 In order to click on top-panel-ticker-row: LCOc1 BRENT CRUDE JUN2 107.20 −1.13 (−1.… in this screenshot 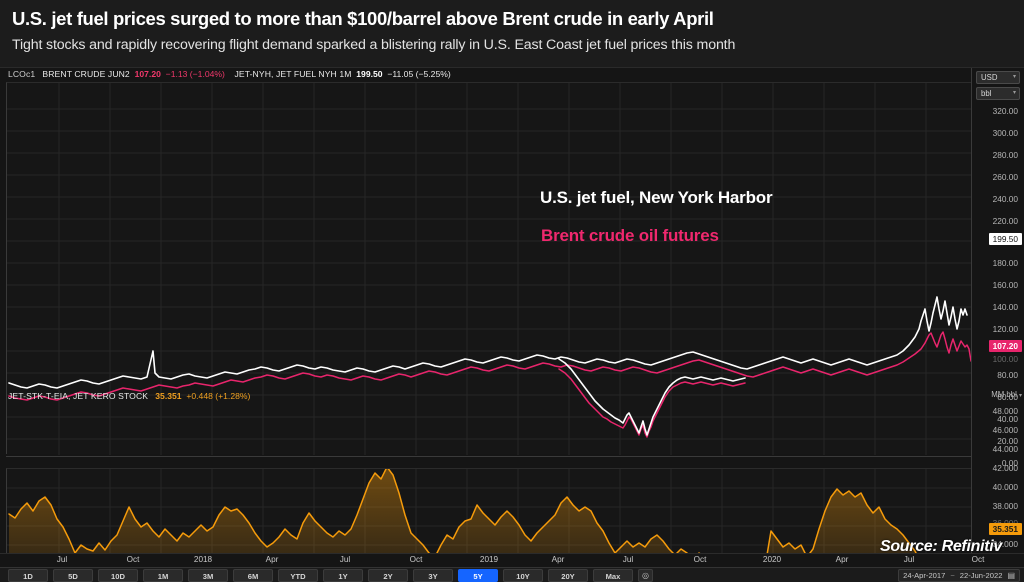, I will do `click(229, 74)`.